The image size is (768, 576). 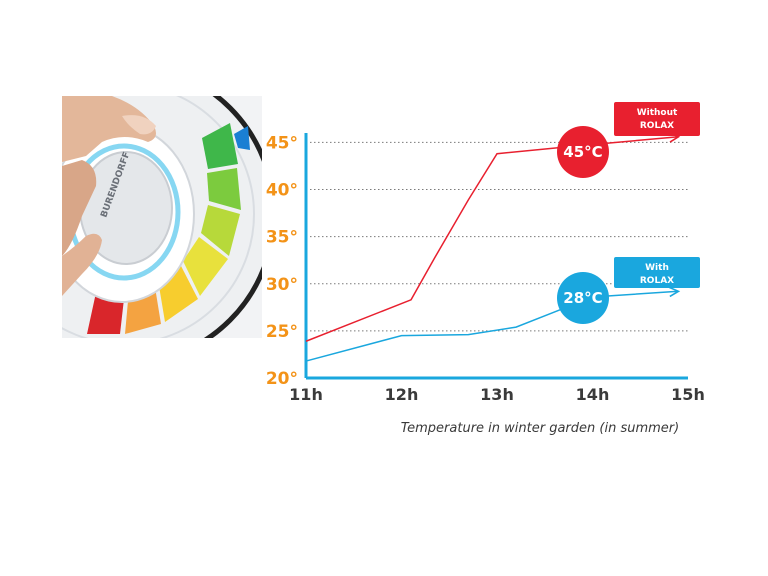 What do you see at coordinates (628, 290) in the screenshot?
I see `series-end-callout: 28°C With ROLAX` at bounding box center [628, 290].